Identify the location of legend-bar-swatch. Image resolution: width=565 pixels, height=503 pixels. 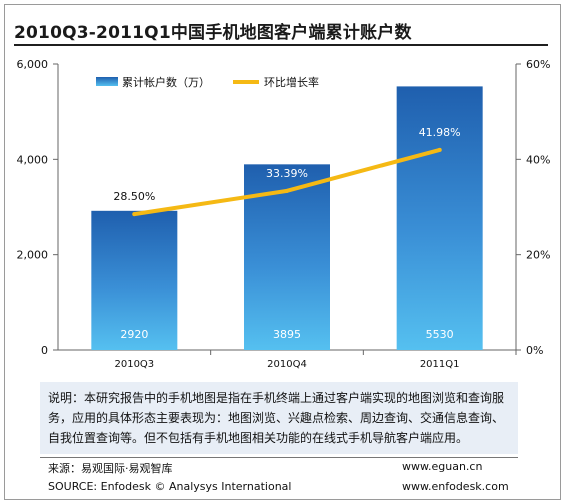
(107, 81).